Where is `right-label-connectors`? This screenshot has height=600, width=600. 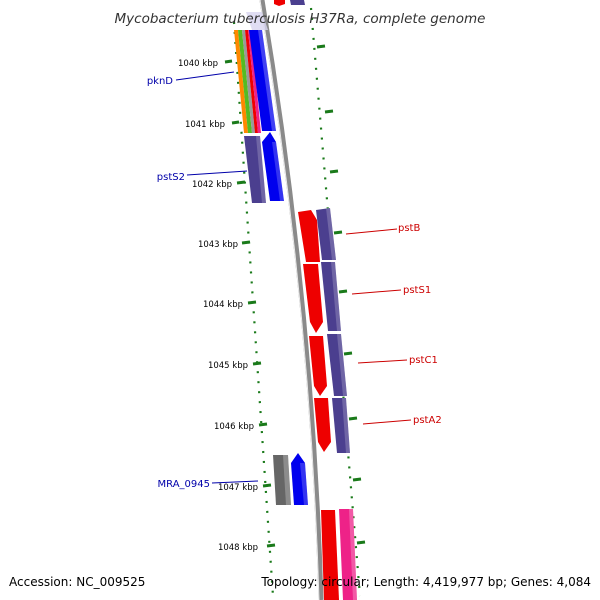 right-label-connectors is located at coordinates (378, 326).